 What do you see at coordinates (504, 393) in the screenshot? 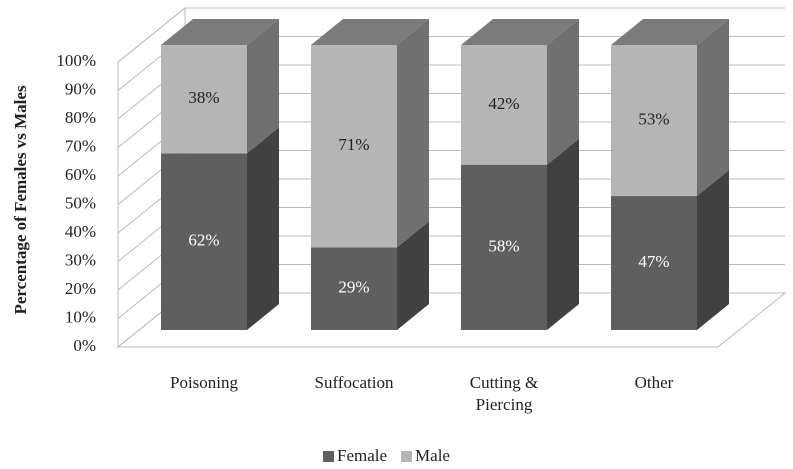
I see `x-tick-label: Cutting & Piercing` at bounding box center [504, 393].